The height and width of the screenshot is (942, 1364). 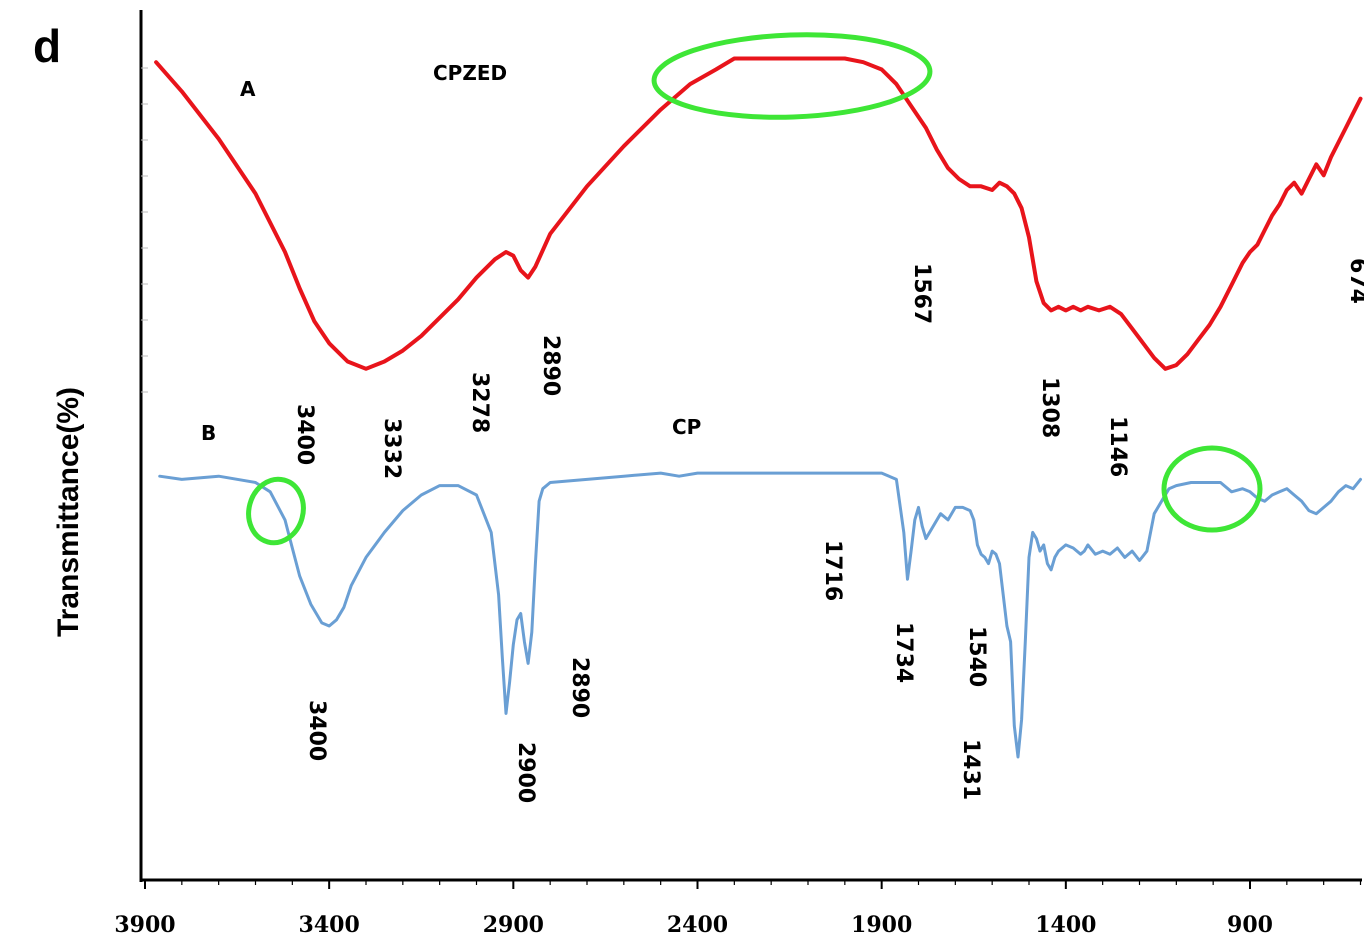 I want to click on x-tick-label: 2400, so click(x=697, y=925).